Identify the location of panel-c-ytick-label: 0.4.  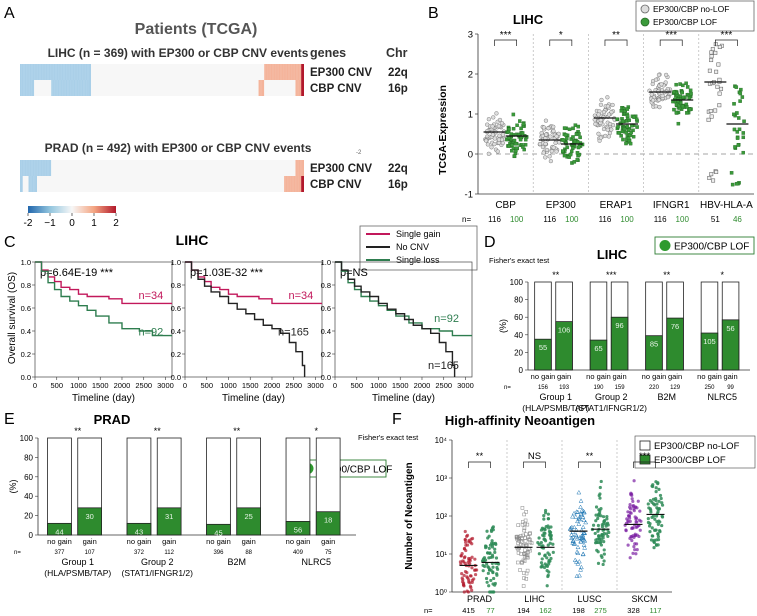
(26, 331).